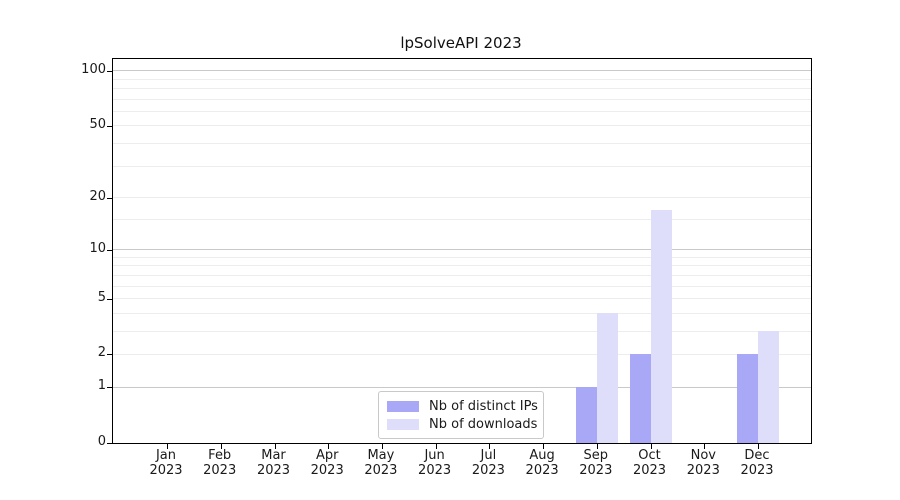  I want to click on x-tick-label: Jul 2023, so click(488, 463).